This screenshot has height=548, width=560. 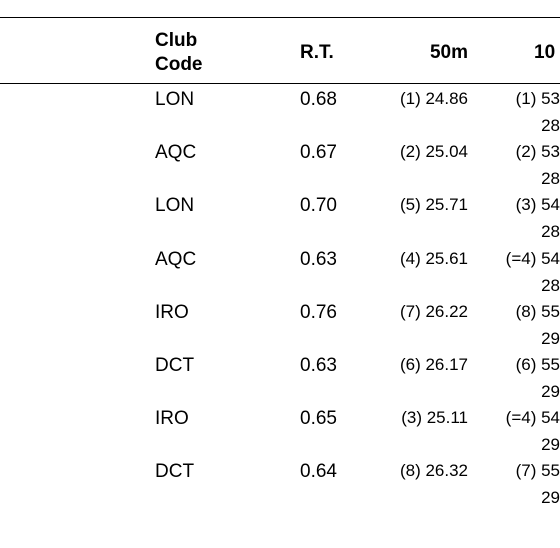 I want to click on header-rule, so click(x=280, y=83).